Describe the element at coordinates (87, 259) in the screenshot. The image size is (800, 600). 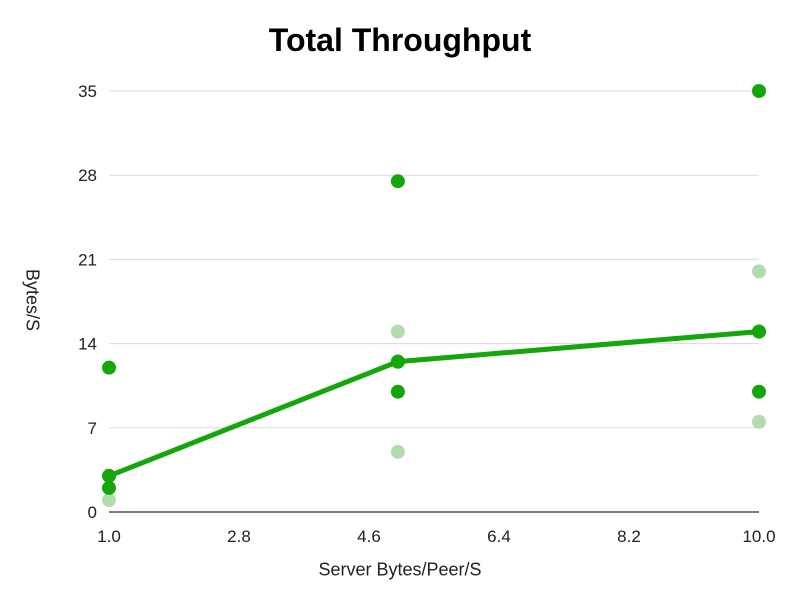
I see `y-tick-label: 21` at that location.